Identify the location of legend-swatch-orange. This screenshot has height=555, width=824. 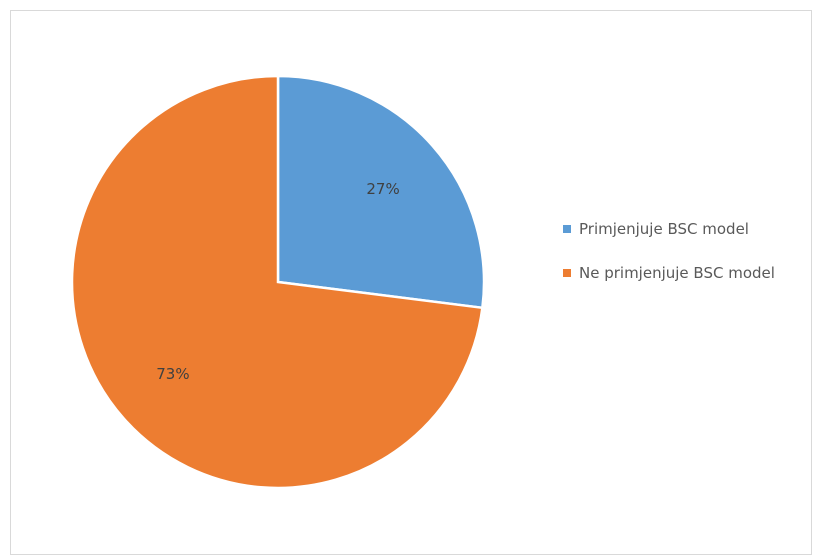
(567, 273).